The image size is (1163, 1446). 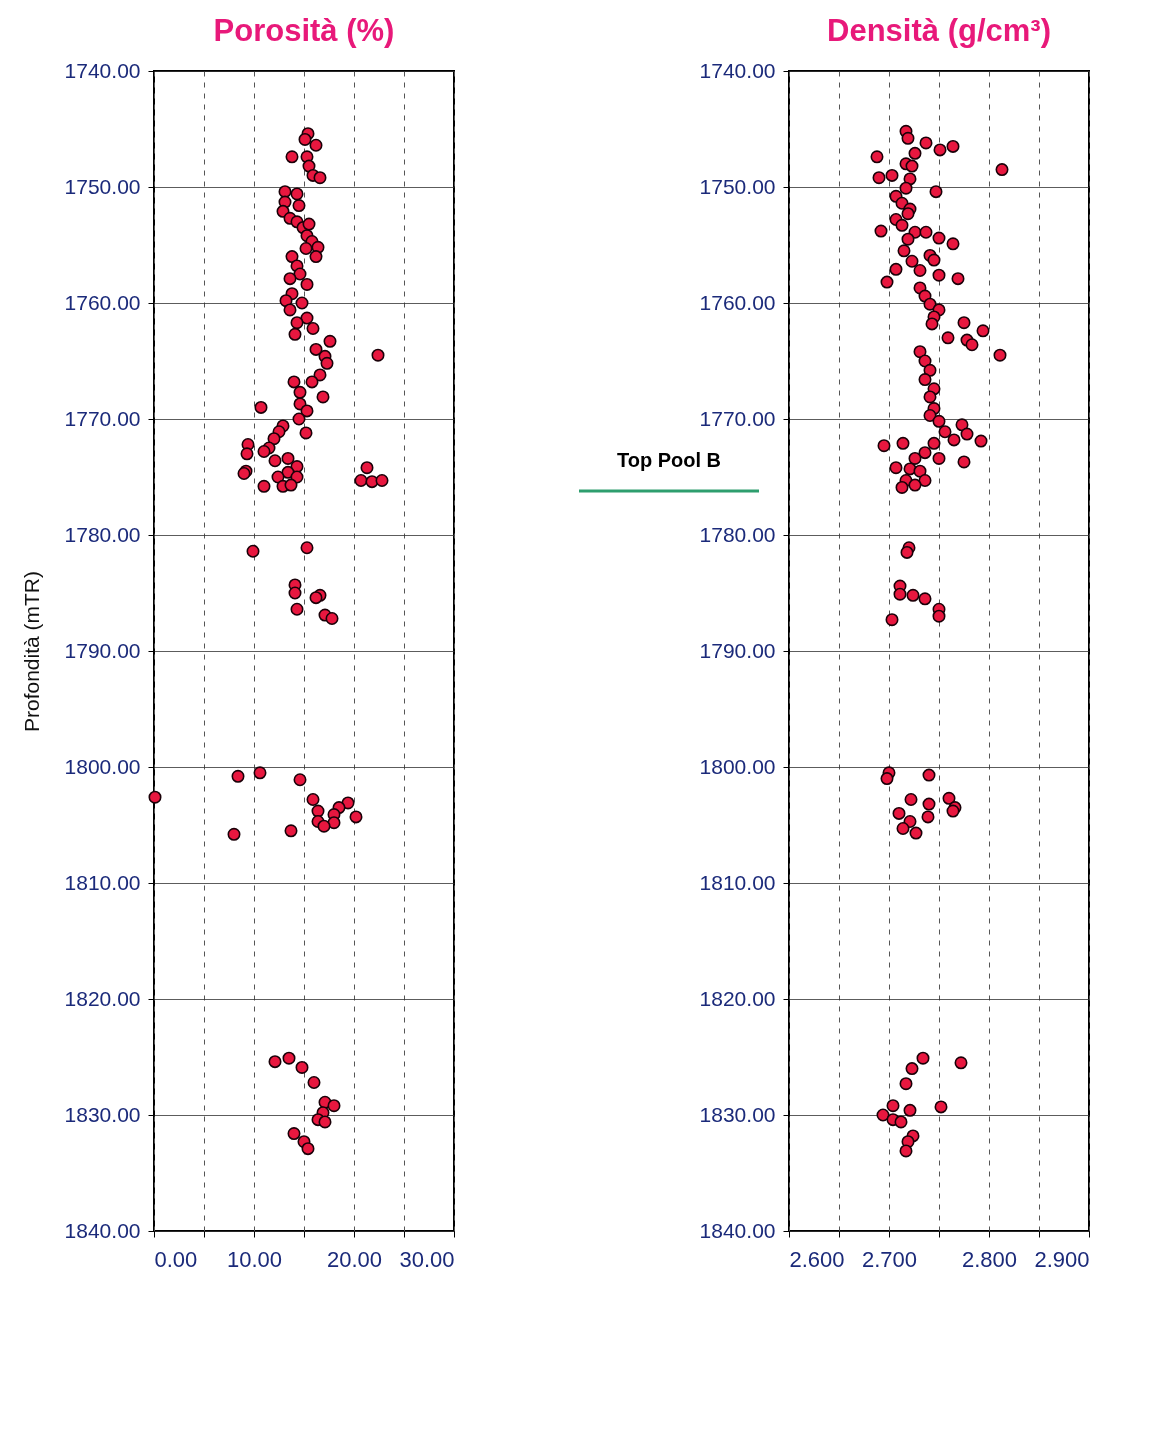 I want to click on x-tick-label: 2.600, so click(x=817, y=1259).